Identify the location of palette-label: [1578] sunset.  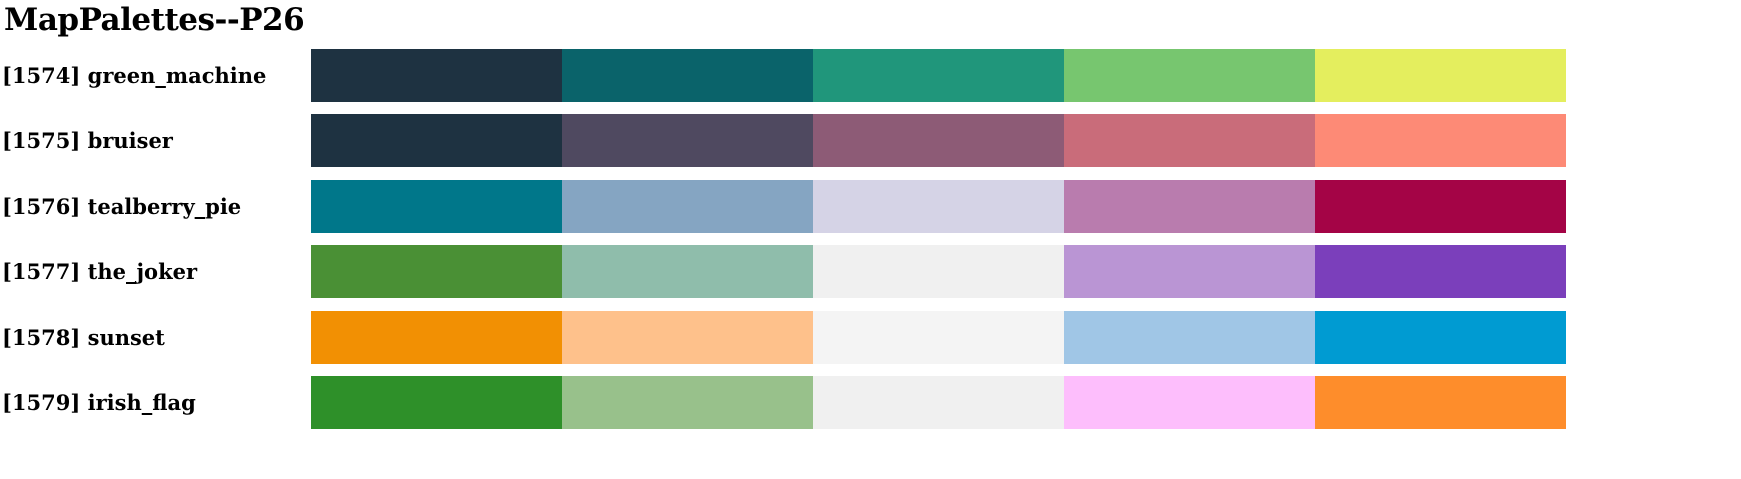
(83, 337).